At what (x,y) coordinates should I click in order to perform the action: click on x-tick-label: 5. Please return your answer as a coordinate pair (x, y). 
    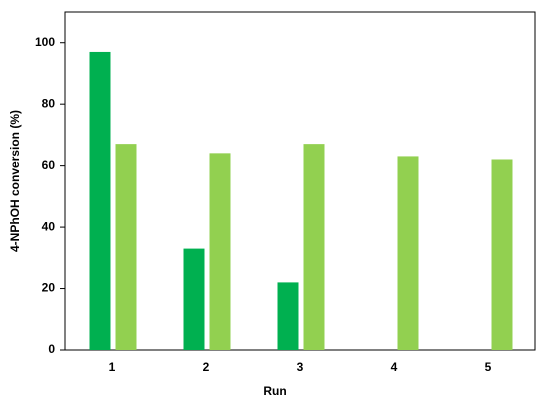
    Looking at the image, I should click on (488, 367).